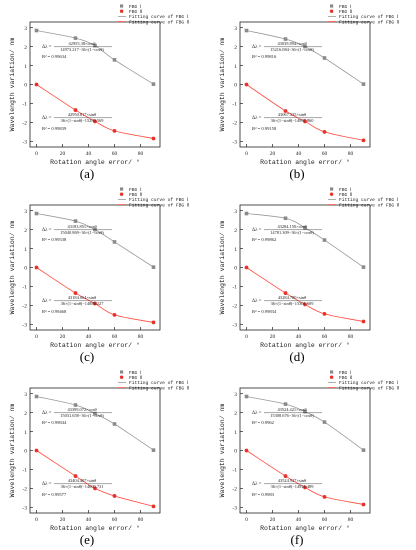 The width and height of the screenshot is (416, 550). What do you see at coordinates (291, 409) in the screenshot?
I see `eq1-numerator: 43524.421×cosθ` at bounding box center [291, 409].